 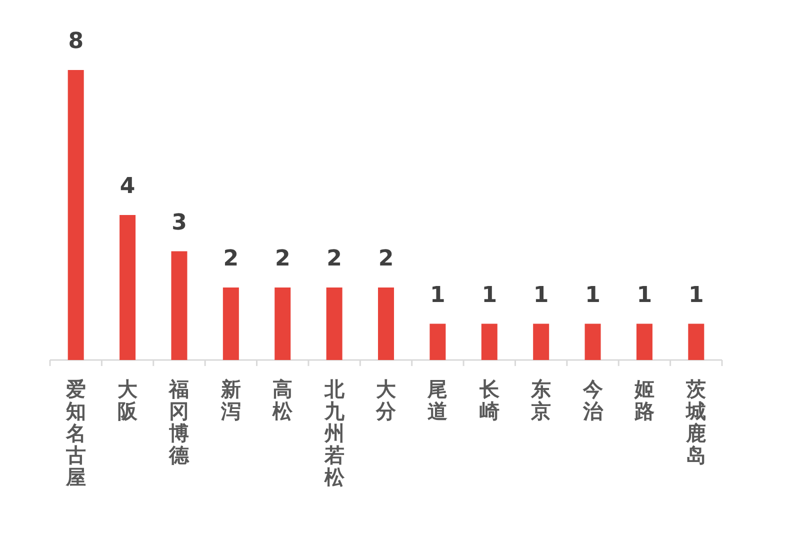 I want to click on data-label: 3, so click(x=179, y=223).